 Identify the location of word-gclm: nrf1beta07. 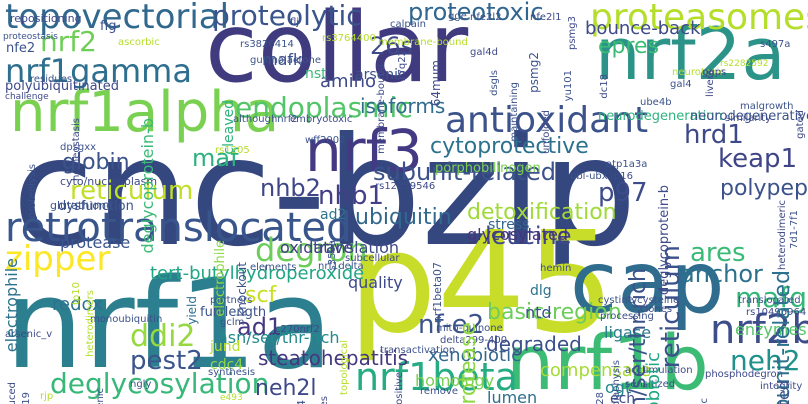
(437, 293).